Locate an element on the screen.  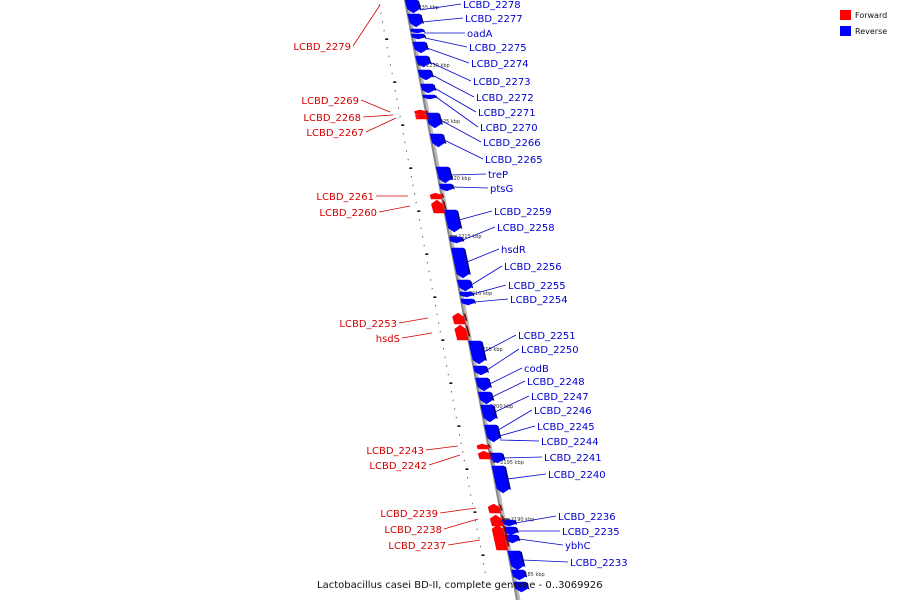
reverse-gene-label: LCBD_2271 is located at coordinates (485, 103).